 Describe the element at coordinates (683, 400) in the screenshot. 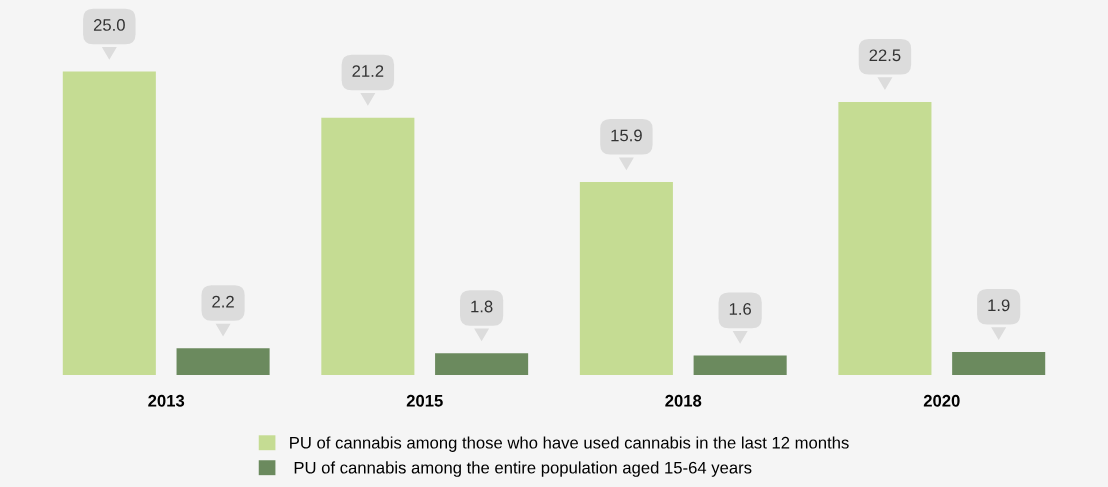

I see `x-tick-label: 2018` at that location.